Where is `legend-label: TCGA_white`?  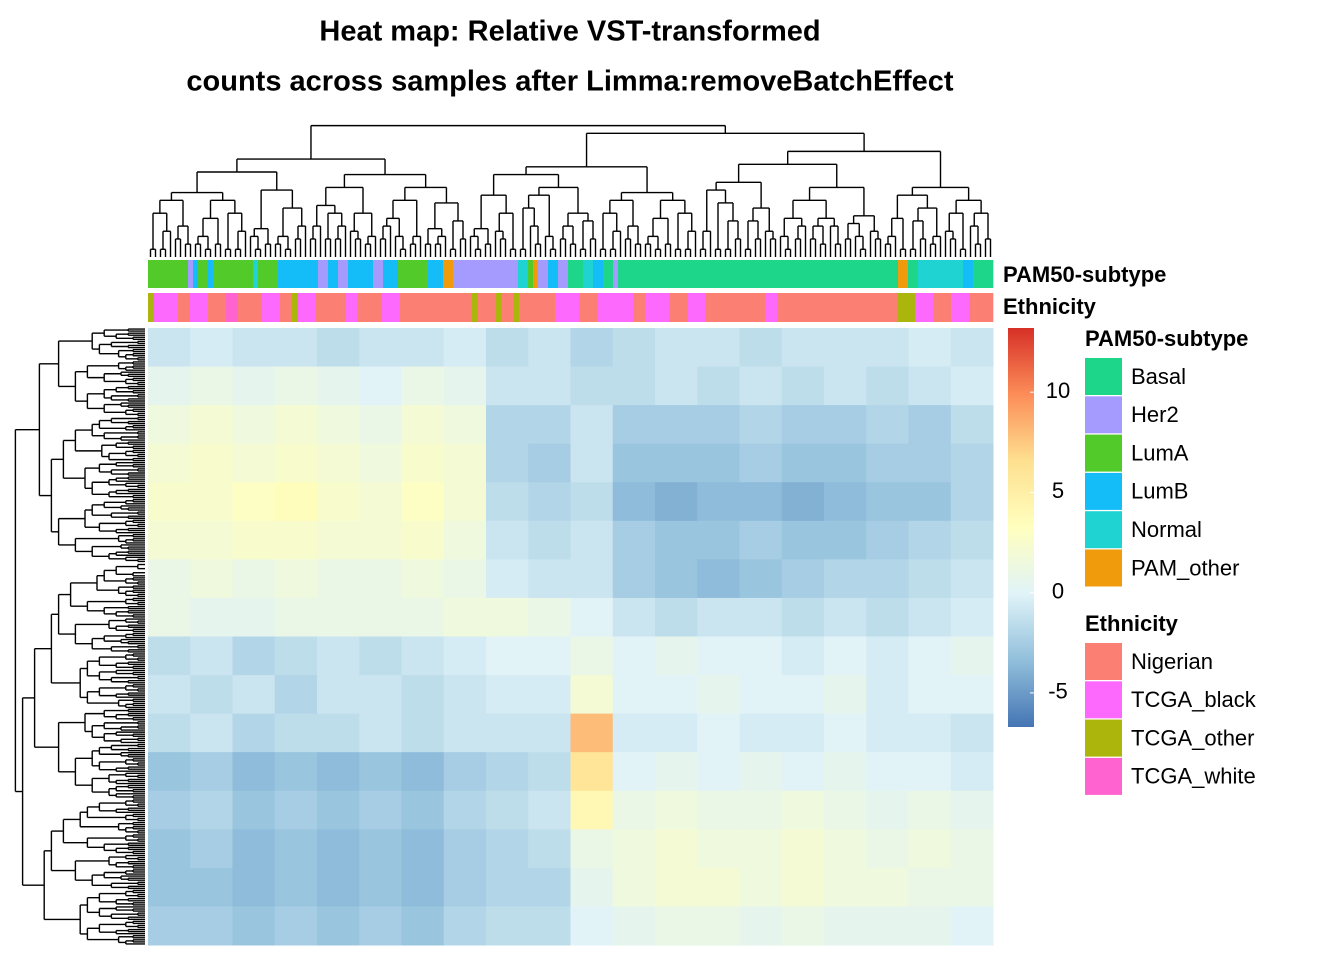 legend-label: TCGA_white is located at coordinates (1193, 776).